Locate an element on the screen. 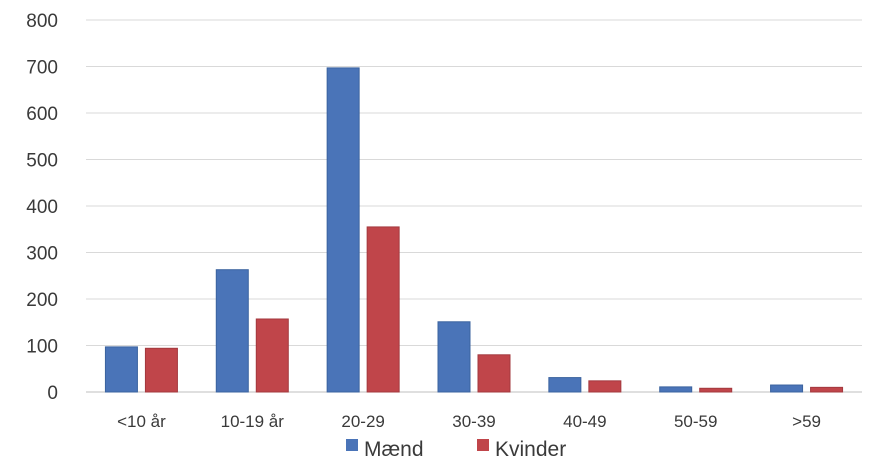 The width and height of the screenshot is (869, 464). x-tick-label: 30-39 is located at coordinates (473, 421).